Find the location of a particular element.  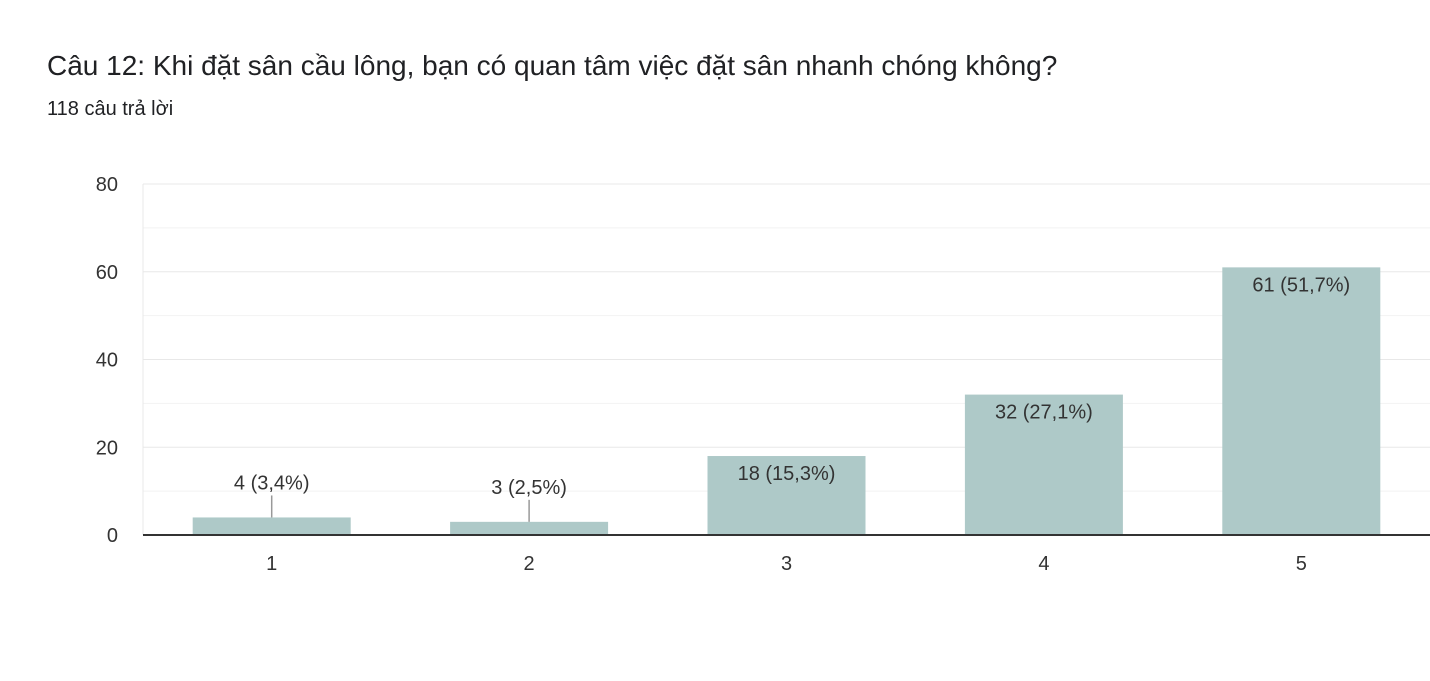

x-tick-label: 3 is located at coordinates (786, 564).